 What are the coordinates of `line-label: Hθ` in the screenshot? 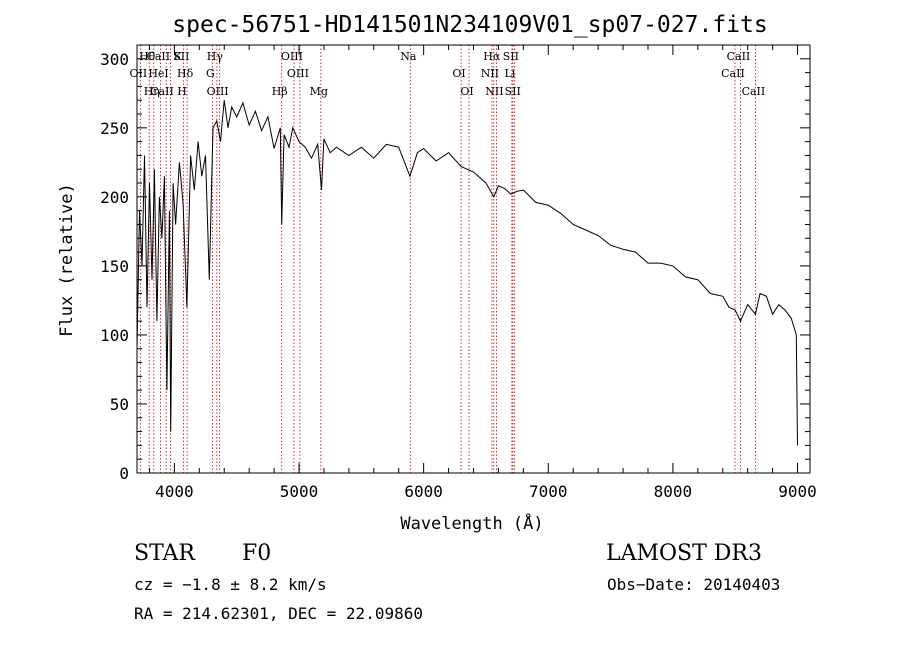 It's located at (147, 56).